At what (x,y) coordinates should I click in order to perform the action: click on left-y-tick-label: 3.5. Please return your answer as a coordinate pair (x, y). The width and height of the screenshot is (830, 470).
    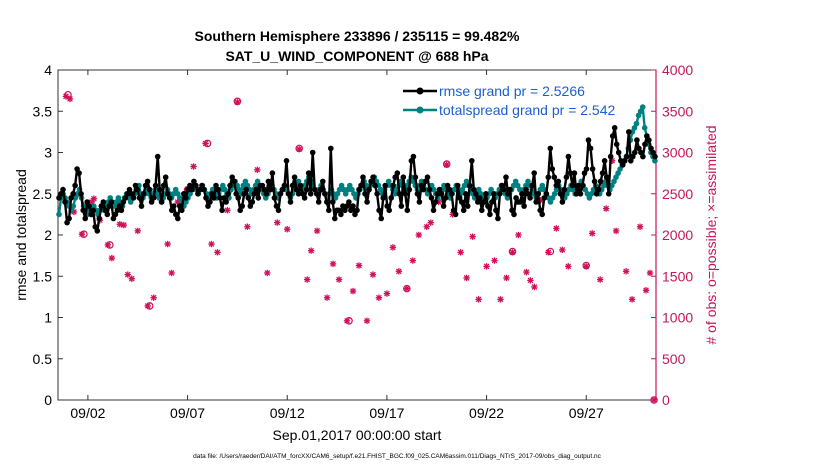
    Looking at the image, I should click on (43, 111).